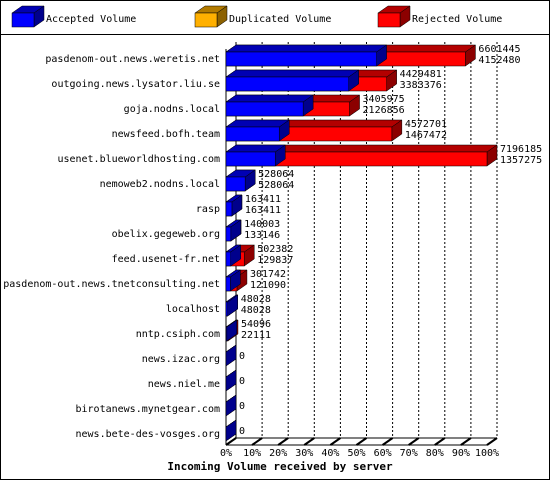 The width and height of the screenshot is (550, 480). I want to click on y-tick-label: pasdenom-out.news.weretis.net, so click(132, 59).